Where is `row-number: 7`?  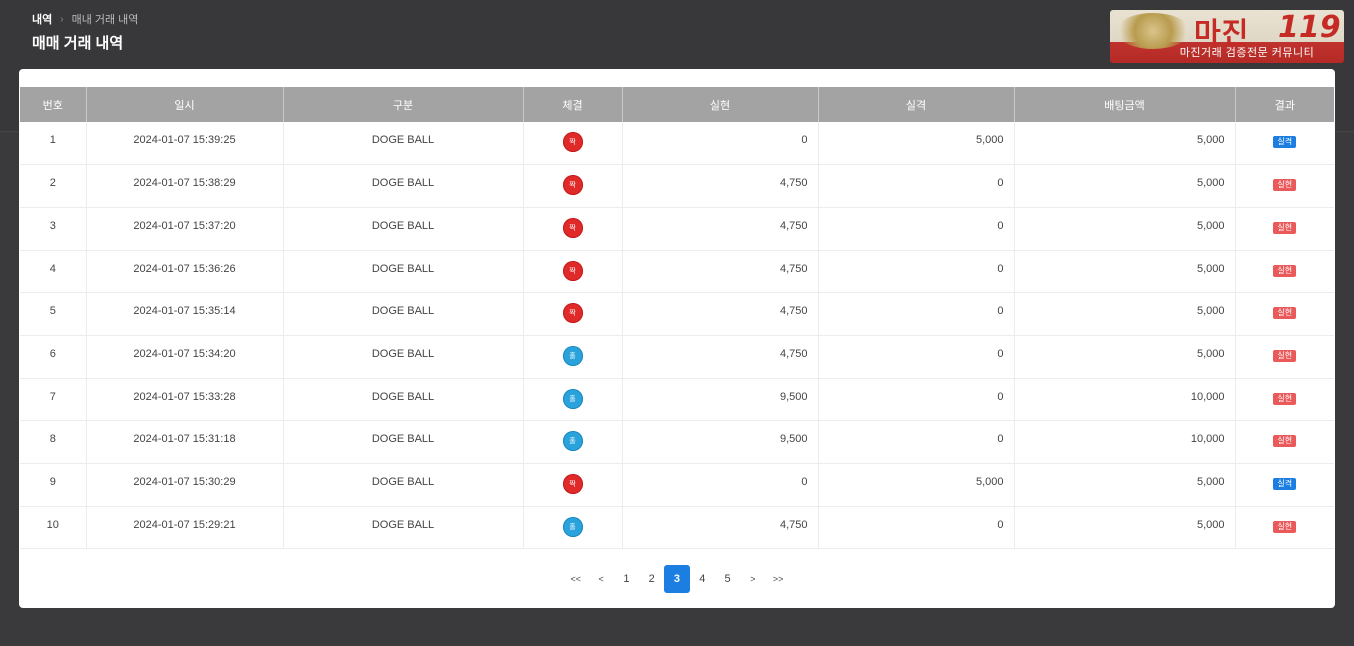 row-number: 7 is located at coordinates (53, 399).